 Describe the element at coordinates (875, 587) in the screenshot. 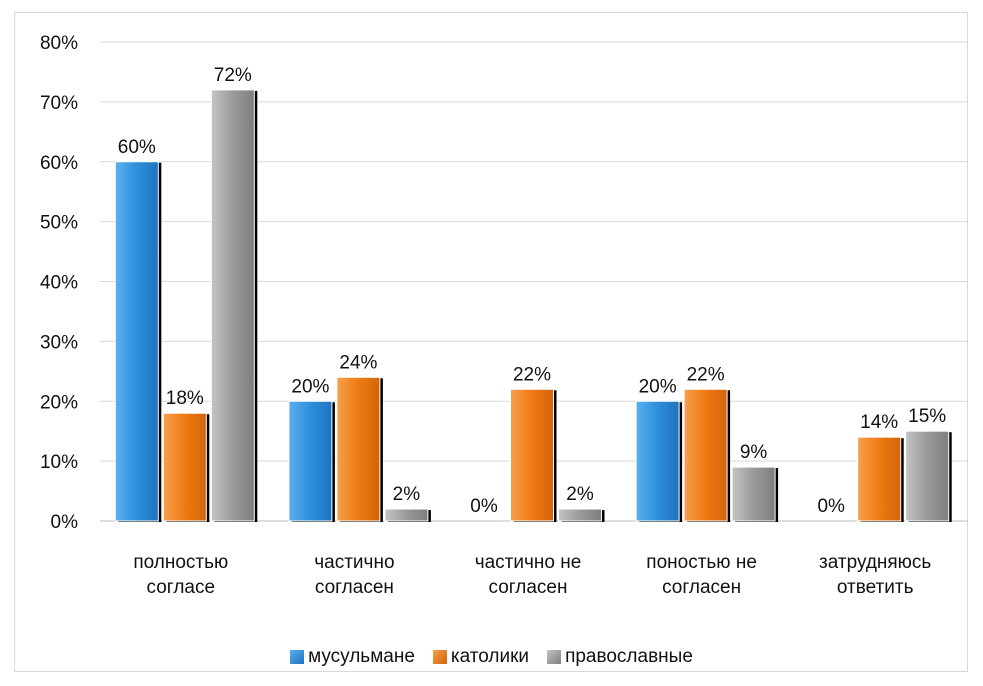

I see `x-category-label: ответить` at that location.